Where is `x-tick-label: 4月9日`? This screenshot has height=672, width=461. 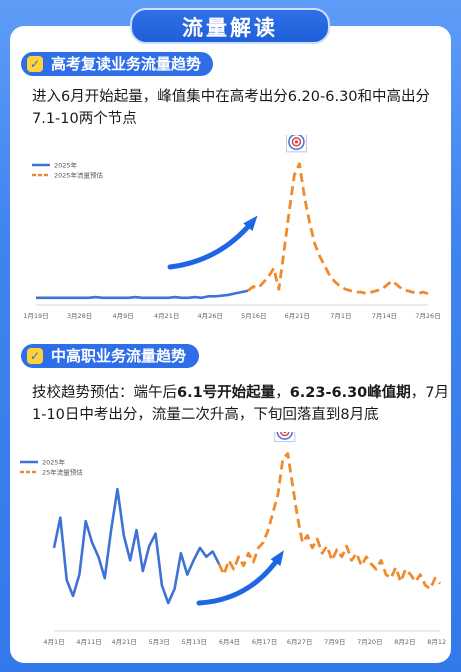
x-tick-label: 4月9日 is located at coordinates (122, 316).